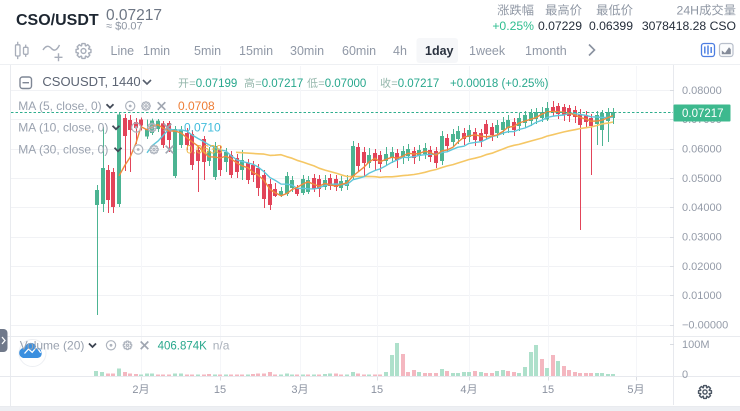  I want to click on svg-text: 406.874K, so click(183, 347).